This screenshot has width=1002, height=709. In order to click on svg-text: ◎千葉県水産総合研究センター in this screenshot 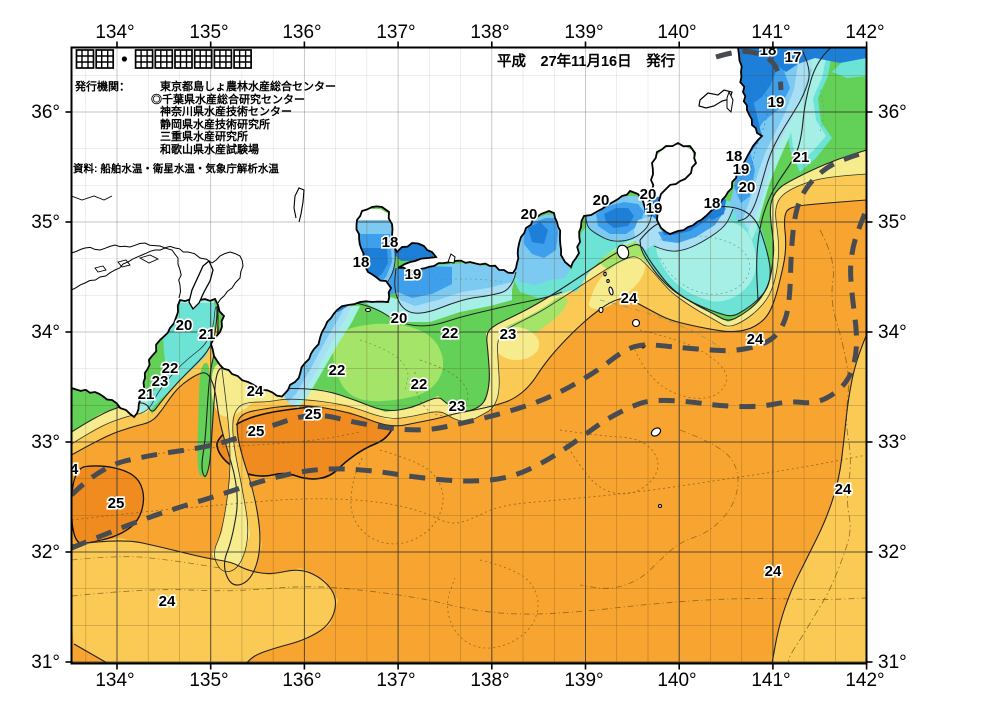, I will do `click(228, 99)`.